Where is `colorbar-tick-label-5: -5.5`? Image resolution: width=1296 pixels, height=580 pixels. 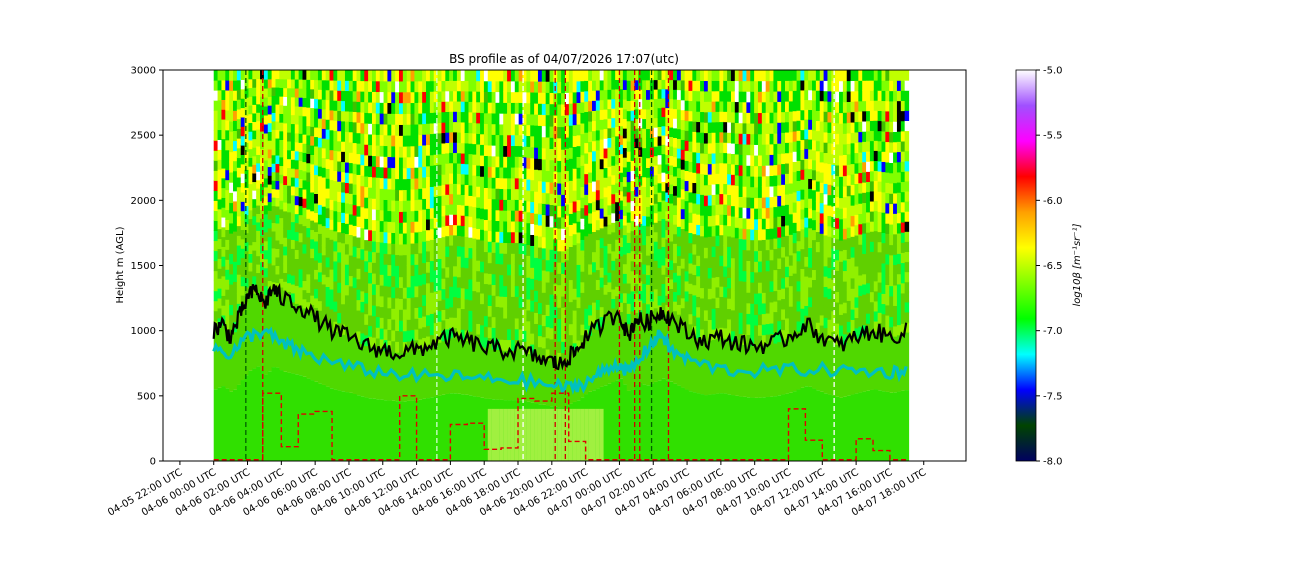 colorbar-tick-label-5: -5.5 is located at coordinates (1053, 136).